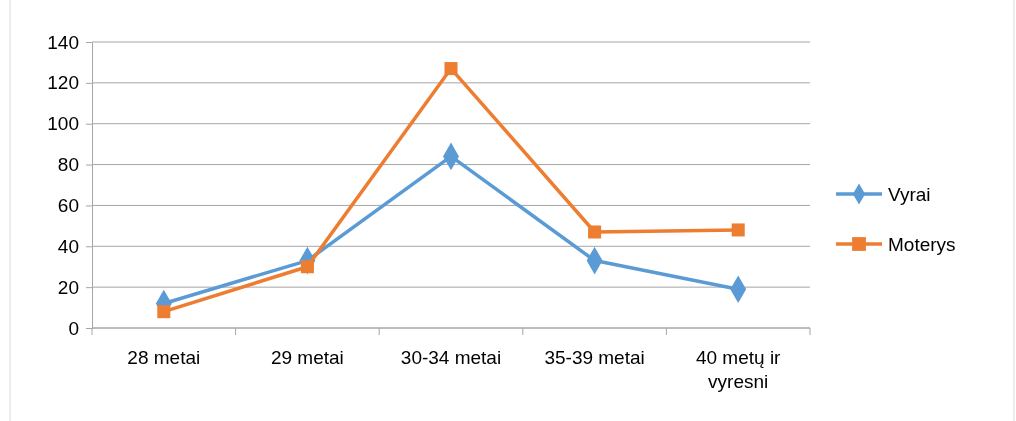 Image resolution: width=1016 pixels, height=421 pixels. What do you see at coordinates (594, 357) in the screenshot?
I see `x-tick-label: 35-39 metai` at bounding box center [594, 357].